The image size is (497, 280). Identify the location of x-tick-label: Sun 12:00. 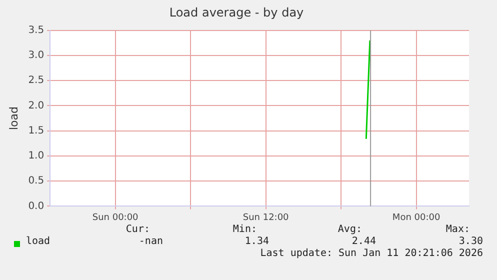
(266, 217).